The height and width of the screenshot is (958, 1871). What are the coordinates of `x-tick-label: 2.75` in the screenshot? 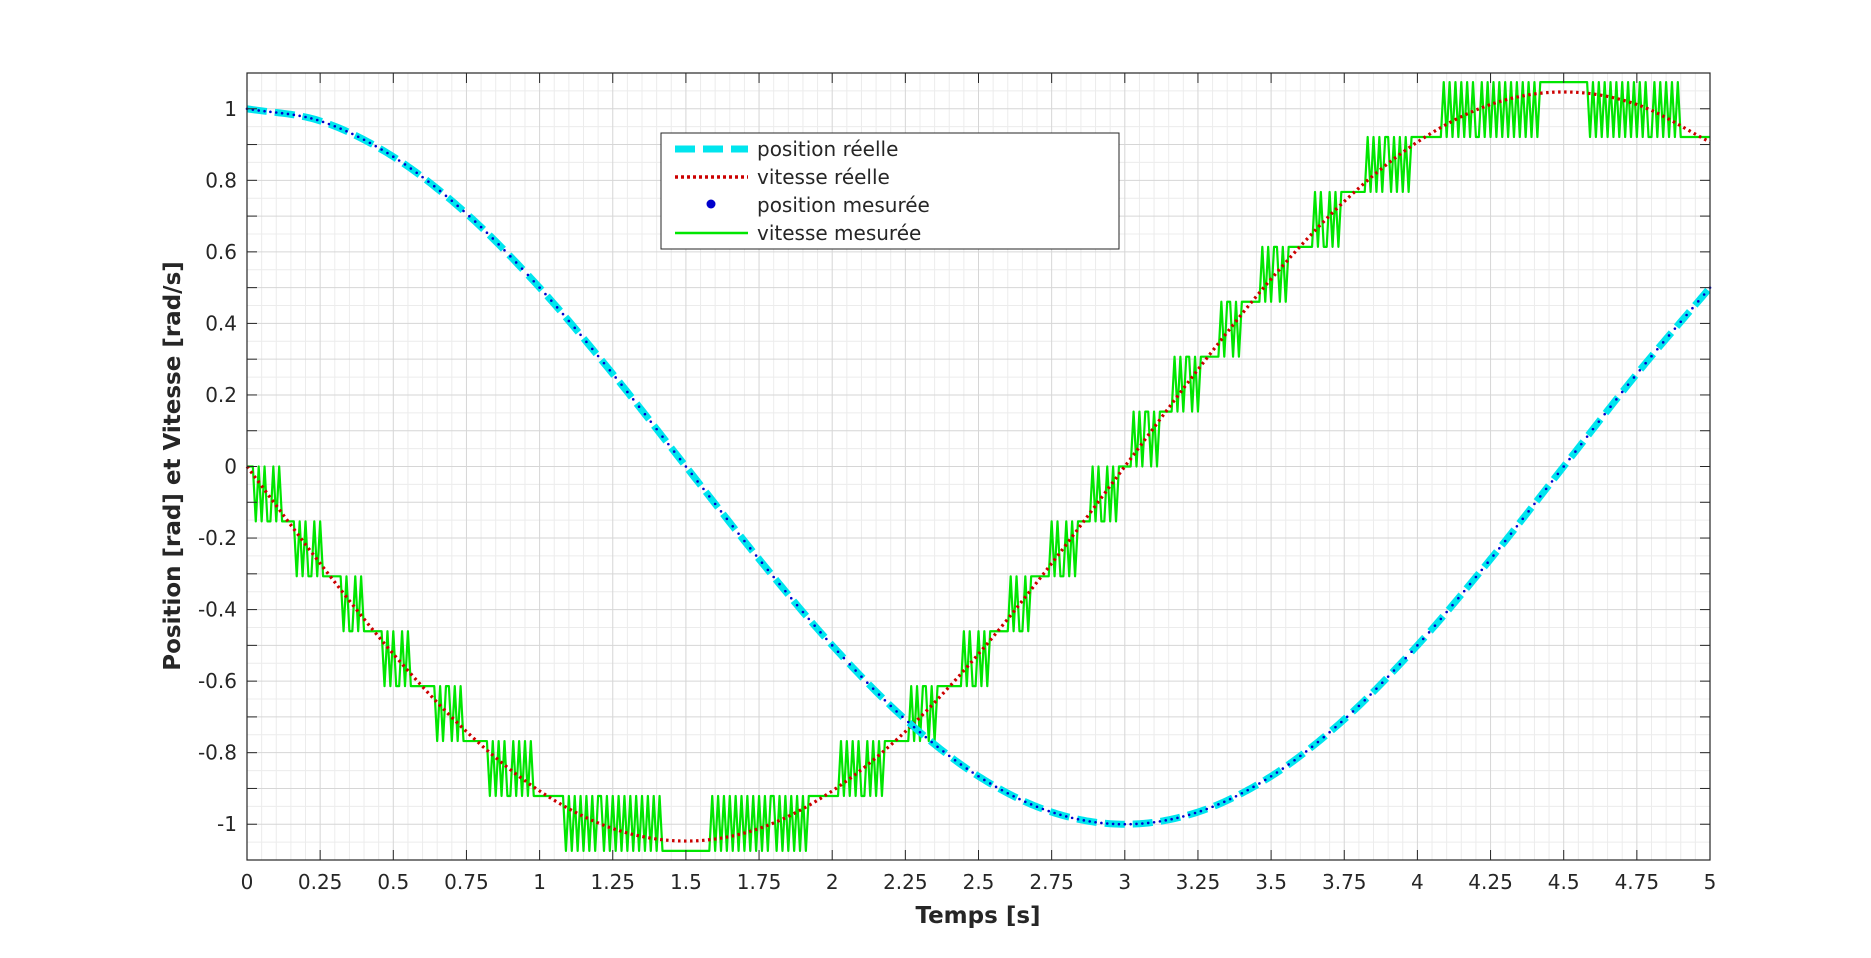 It's located at (1051, 882).